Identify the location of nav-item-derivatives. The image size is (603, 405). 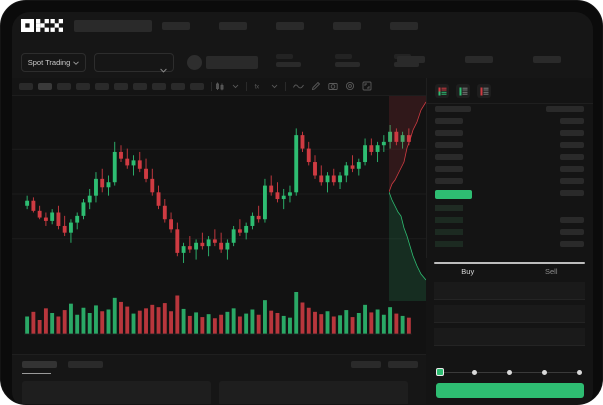
(290, 26).